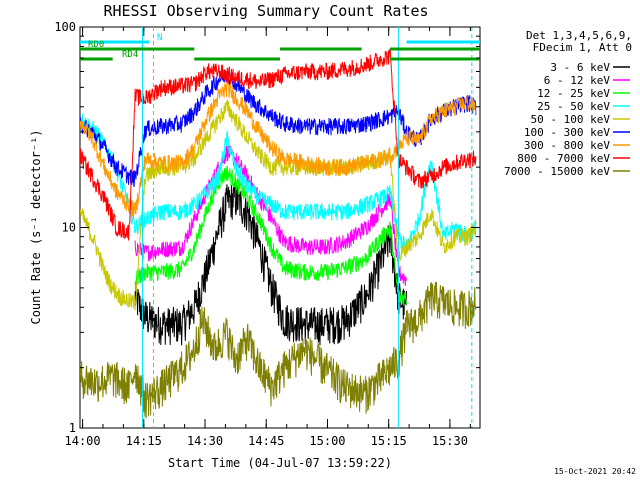 The width and height of the screenshot is (640, 480). I want to click on y-tick-label-2: 100, so click(65, 27).